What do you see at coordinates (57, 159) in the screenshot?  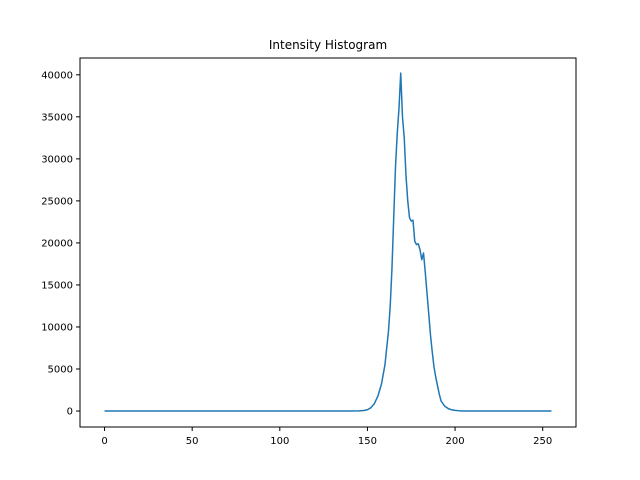 I see `y-tick-label: 30000` at bounding box center [57, 159].